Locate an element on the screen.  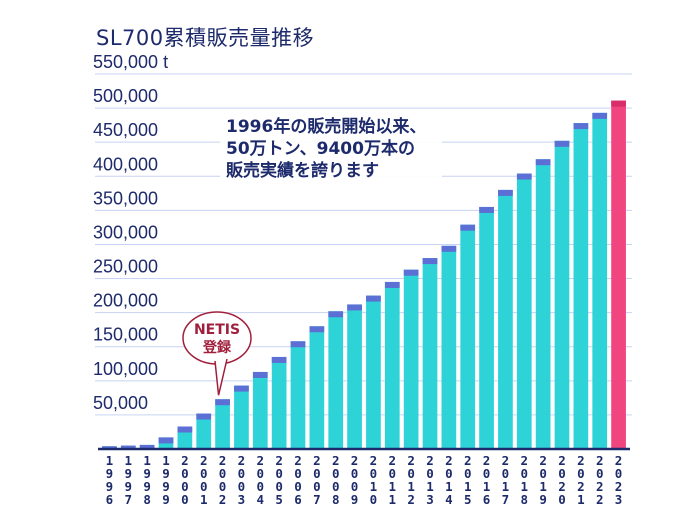
bar-2001 is located at coordinates (204, 431).